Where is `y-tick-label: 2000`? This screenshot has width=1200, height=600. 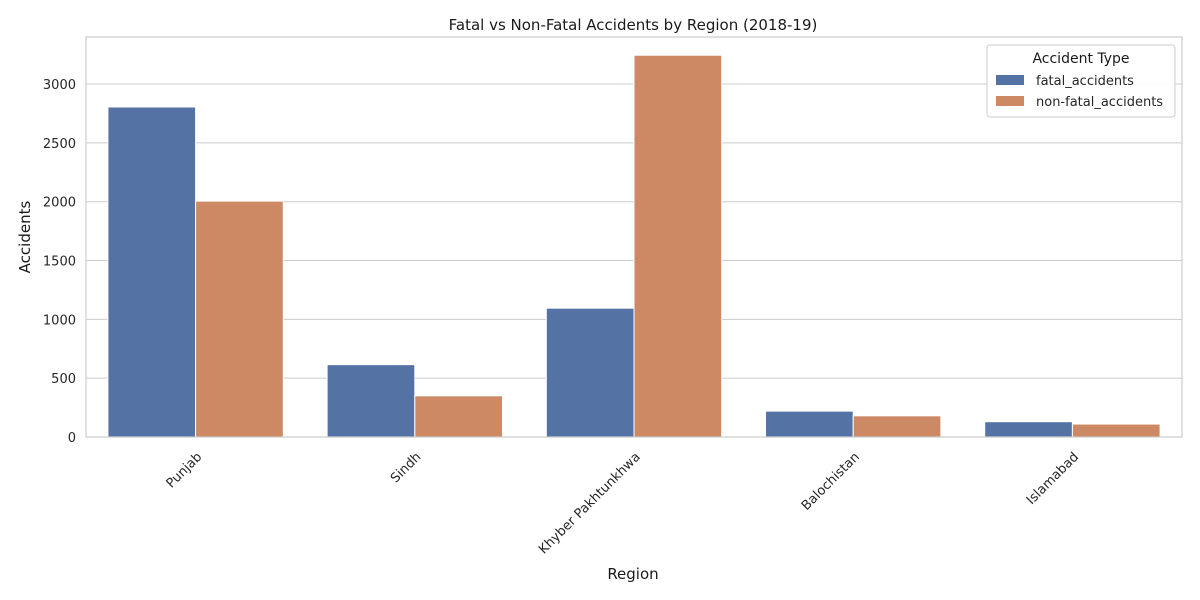
y-tick-label: 2000 is located at coordinates (59, 203).